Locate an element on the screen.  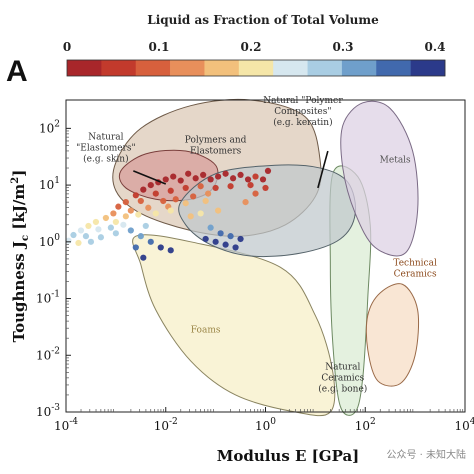
watermark: 公众号 · 未知大陆 is located at coordinates (426, 454).